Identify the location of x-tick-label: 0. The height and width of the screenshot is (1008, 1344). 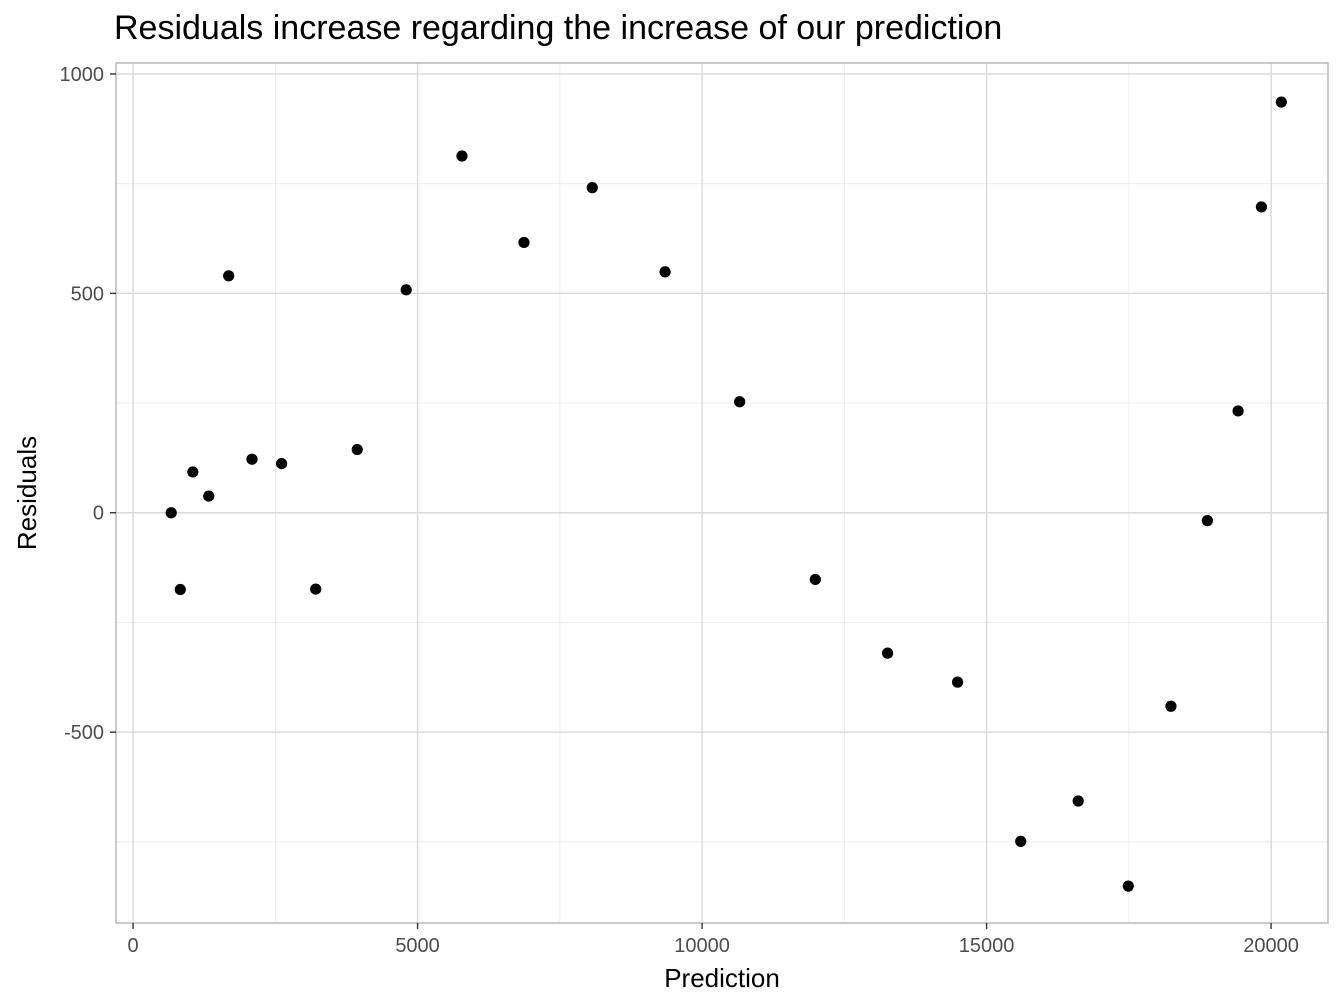
(133, 946).